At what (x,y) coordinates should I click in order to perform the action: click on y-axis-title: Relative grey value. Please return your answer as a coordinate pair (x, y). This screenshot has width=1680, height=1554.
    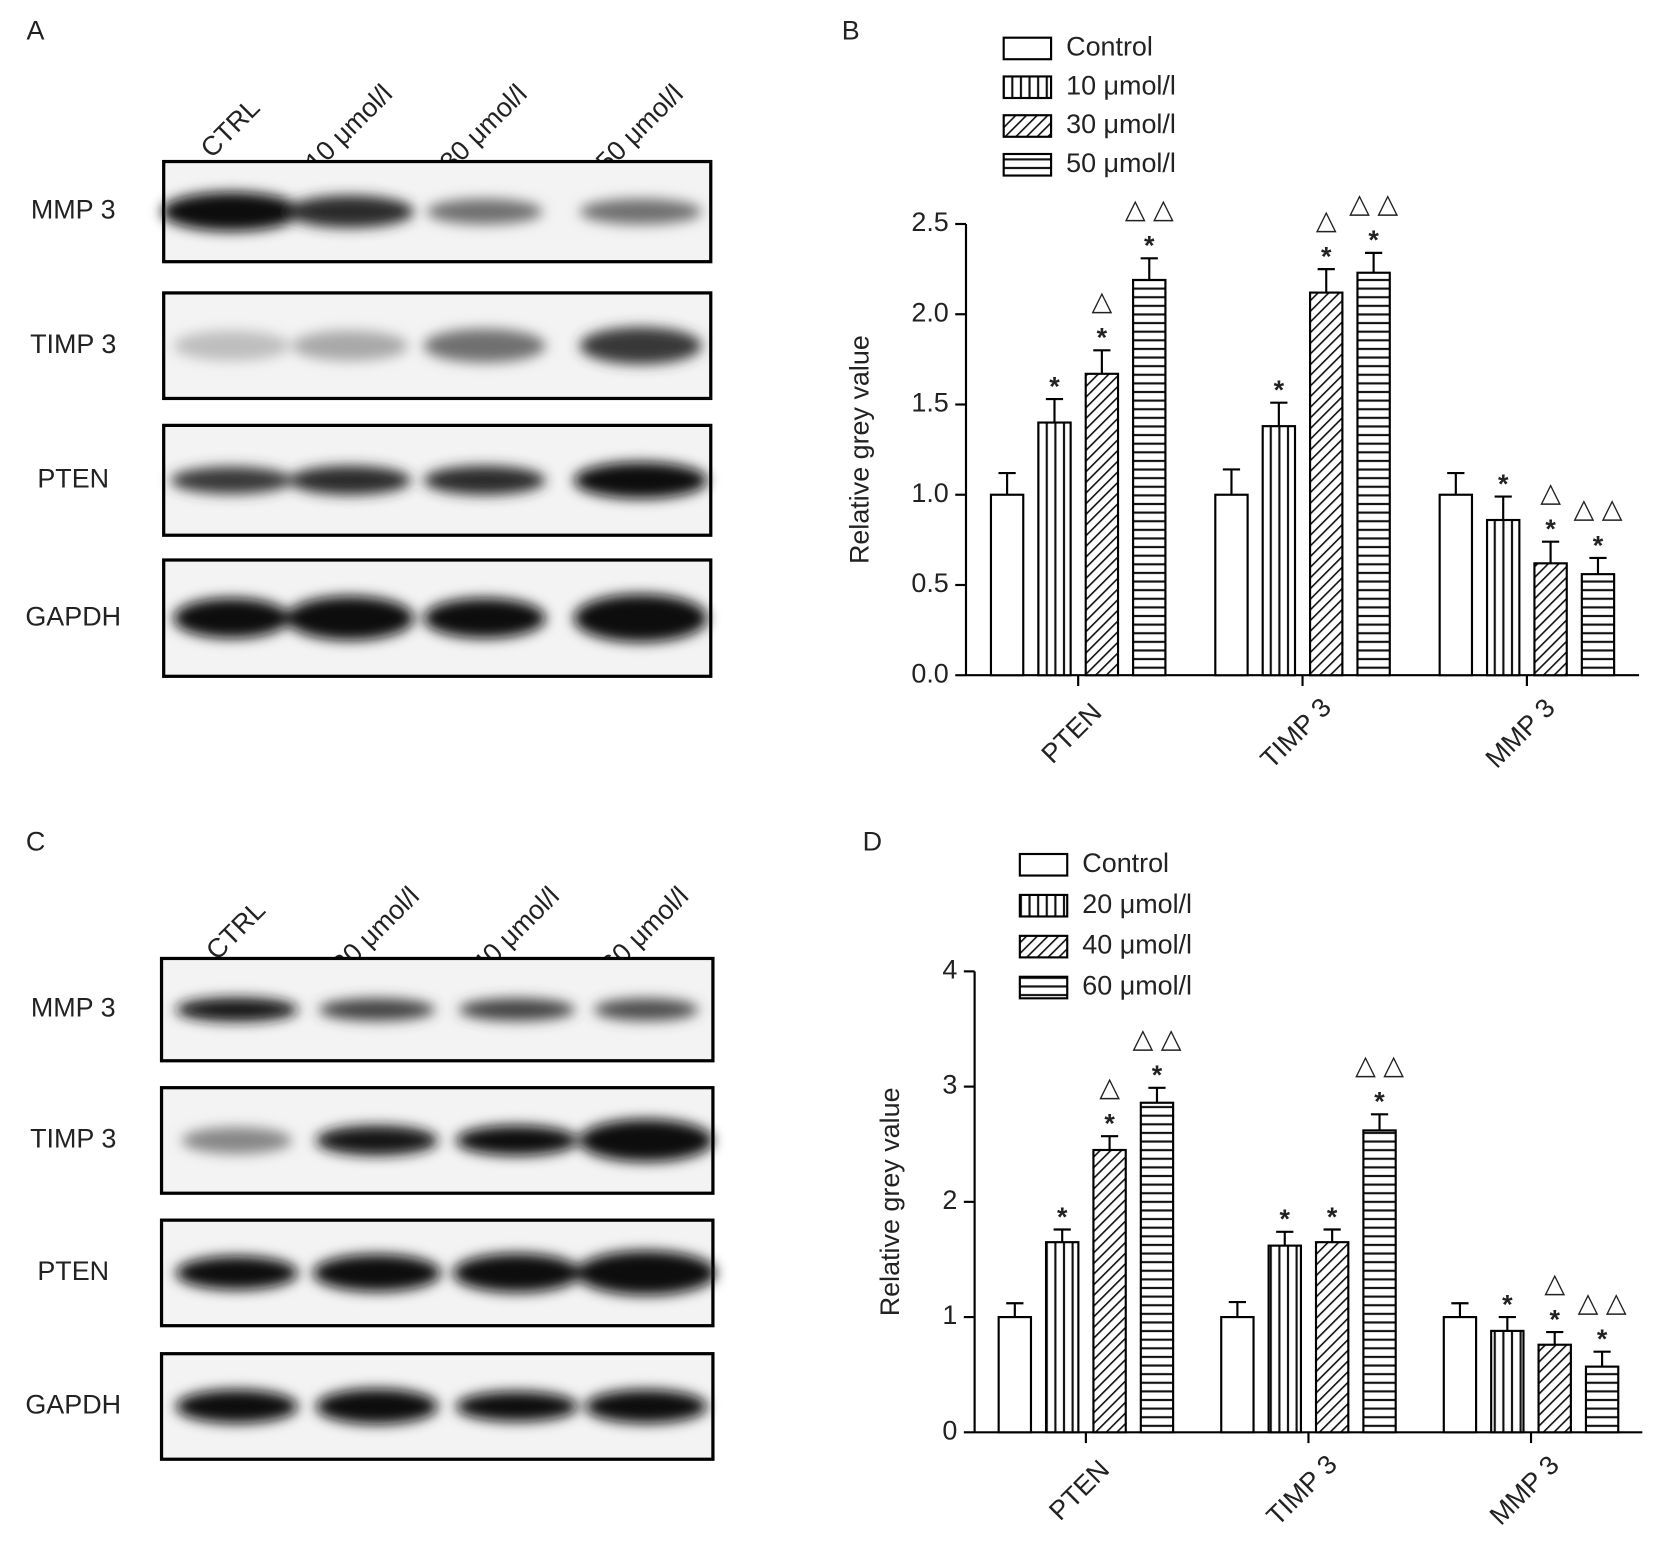
    Looking at the image, I should click on (860, 449).